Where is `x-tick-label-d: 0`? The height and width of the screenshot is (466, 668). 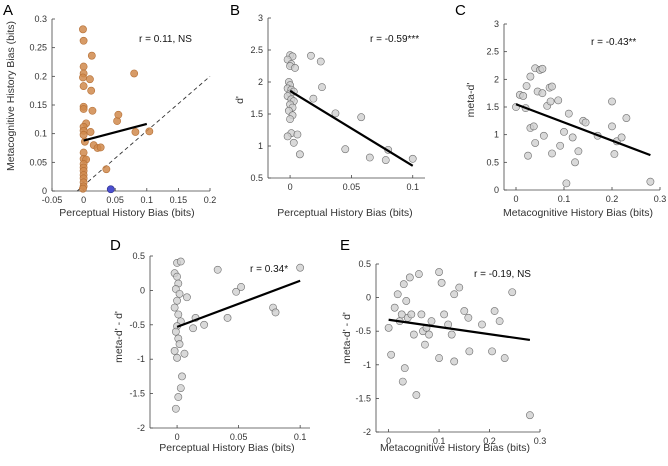
x-tick-label-d: 0 is located at coordinates (177, 437).